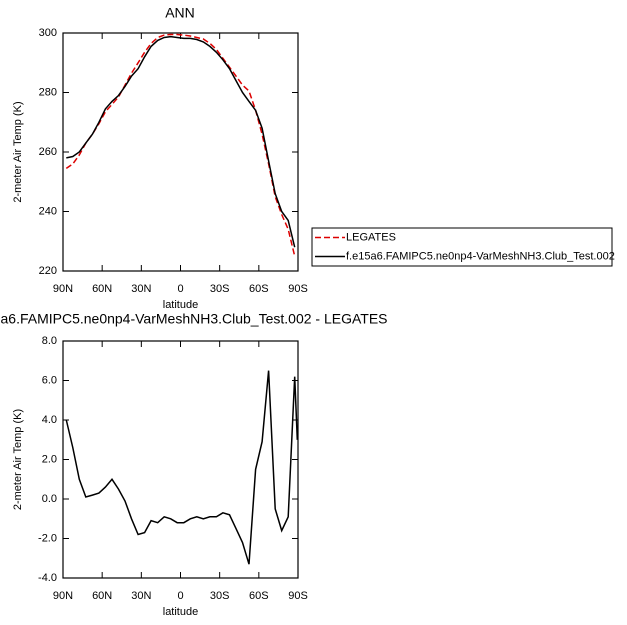 The width and height of the screenshot is (627, 625). What do you see at coordinates (48, 92) in the screenshot?
I see `y-tick-label: 280` at bounding box center [48, 92].